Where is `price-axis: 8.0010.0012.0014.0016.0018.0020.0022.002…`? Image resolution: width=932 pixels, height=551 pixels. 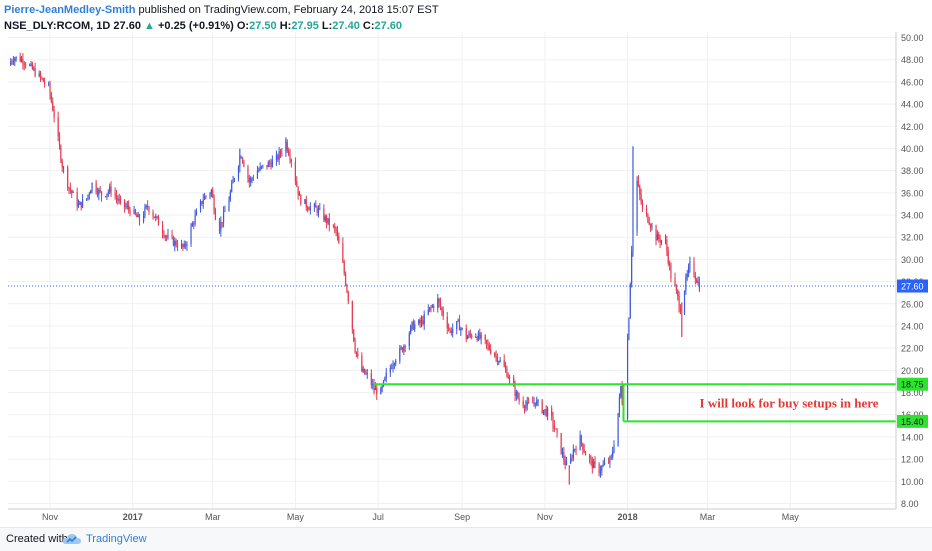 price-axis: 8.0010.0012.0014.0016.0018.0020.0022.002… is located at coordinates (909, 270).